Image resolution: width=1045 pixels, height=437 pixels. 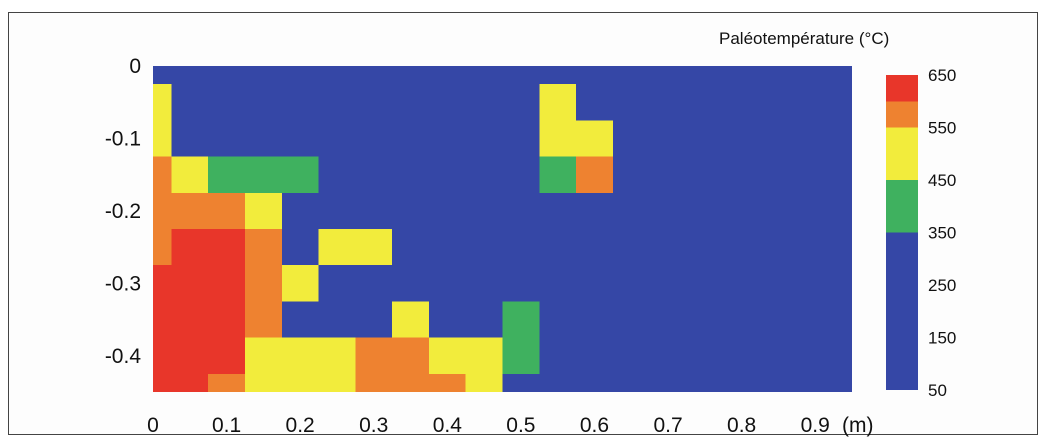 What do you see at coordinates (942, 338) in the screenshot?
I see `colorbar-tick-label: 150` at bounding box center [942, 338].